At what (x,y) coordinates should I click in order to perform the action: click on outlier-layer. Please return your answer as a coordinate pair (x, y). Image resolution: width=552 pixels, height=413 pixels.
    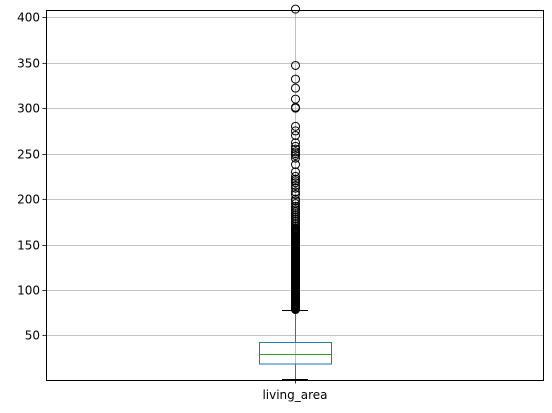
    Looking at the image, I should click on (295, 159).